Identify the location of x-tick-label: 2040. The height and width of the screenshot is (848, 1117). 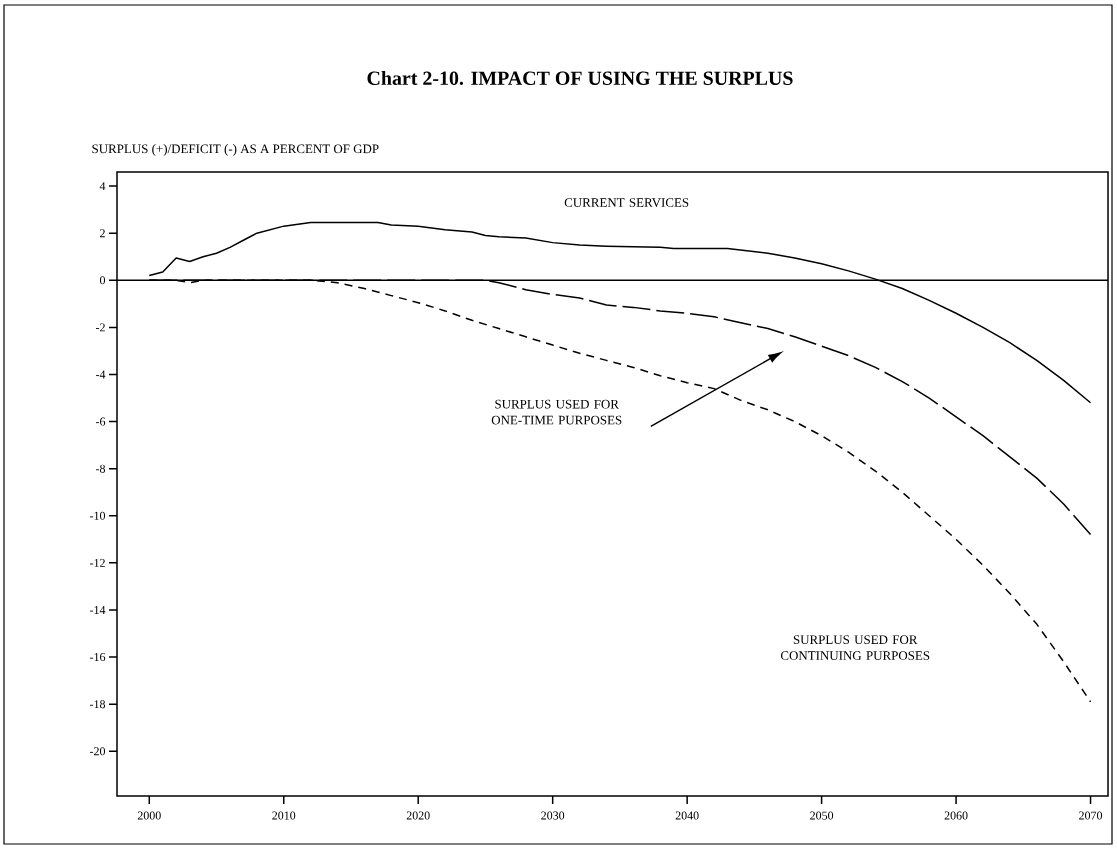
(687, 815).